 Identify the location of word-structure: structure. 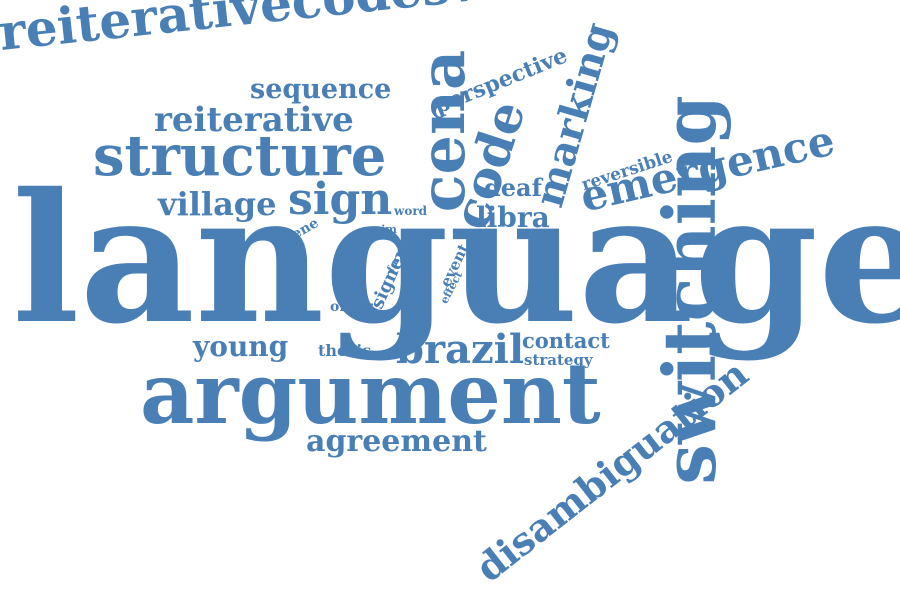
(240, 156).